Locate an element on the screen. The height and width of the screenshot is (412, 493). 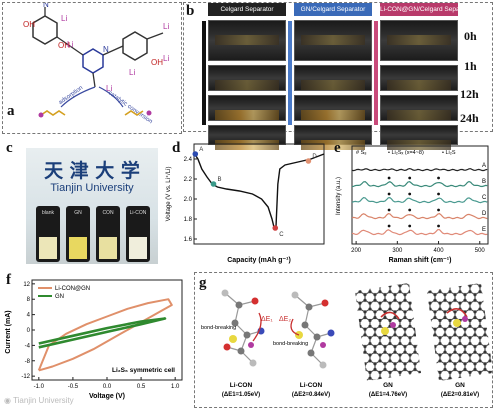
structure-energy: (ΔE1=4.76eV) is located at coordinates (388, 395).